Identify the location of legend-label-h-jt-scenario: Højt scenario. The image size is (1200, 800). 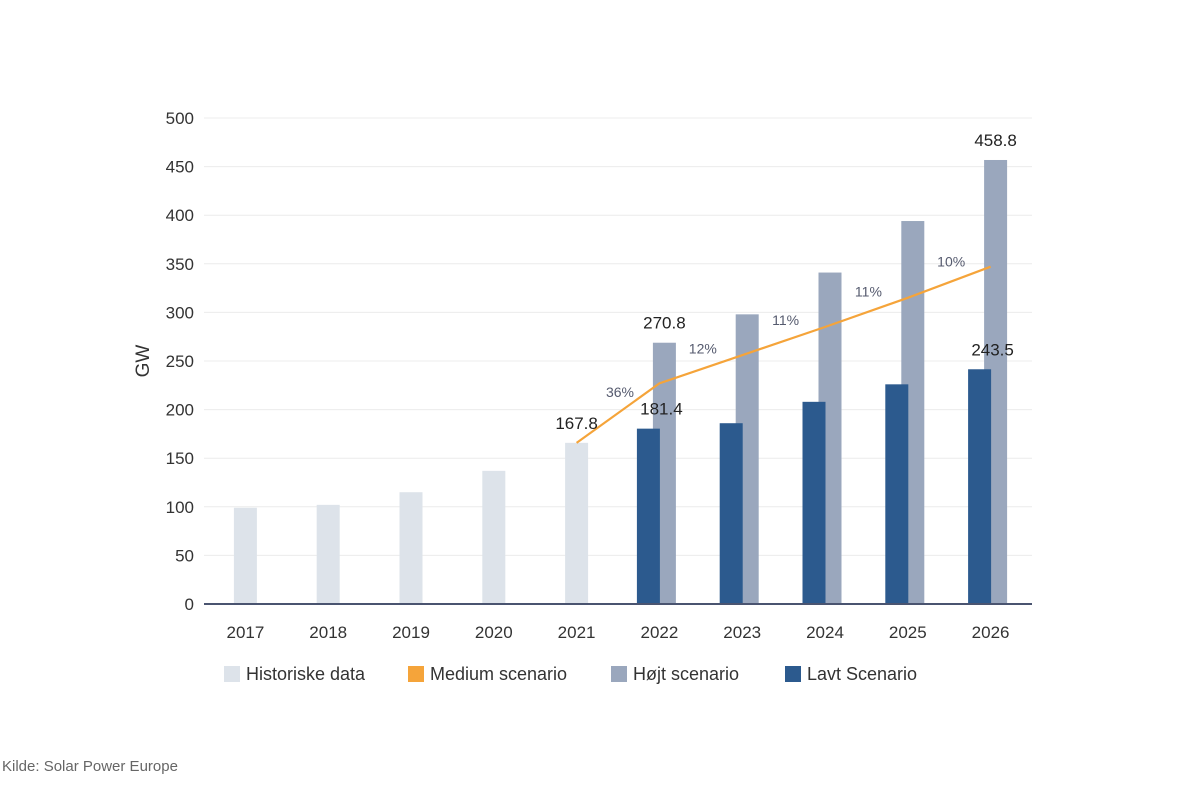
(686, 674).